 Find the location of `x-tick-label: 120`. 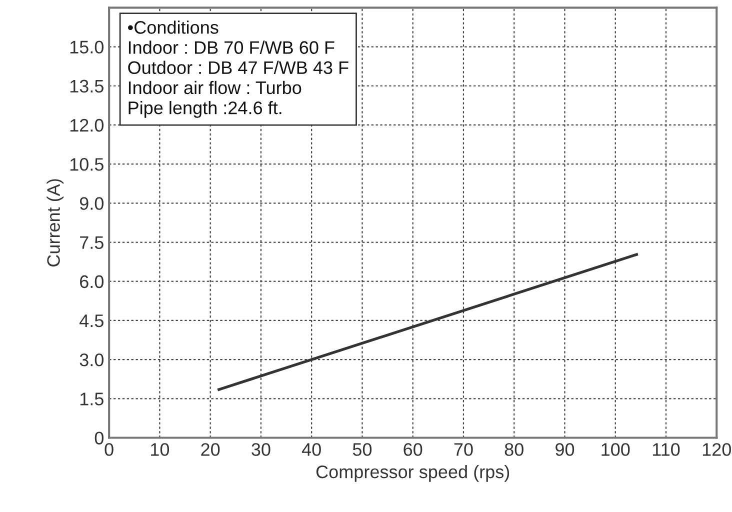

x-tick-label: 120 is located at coordinates (716, 449).